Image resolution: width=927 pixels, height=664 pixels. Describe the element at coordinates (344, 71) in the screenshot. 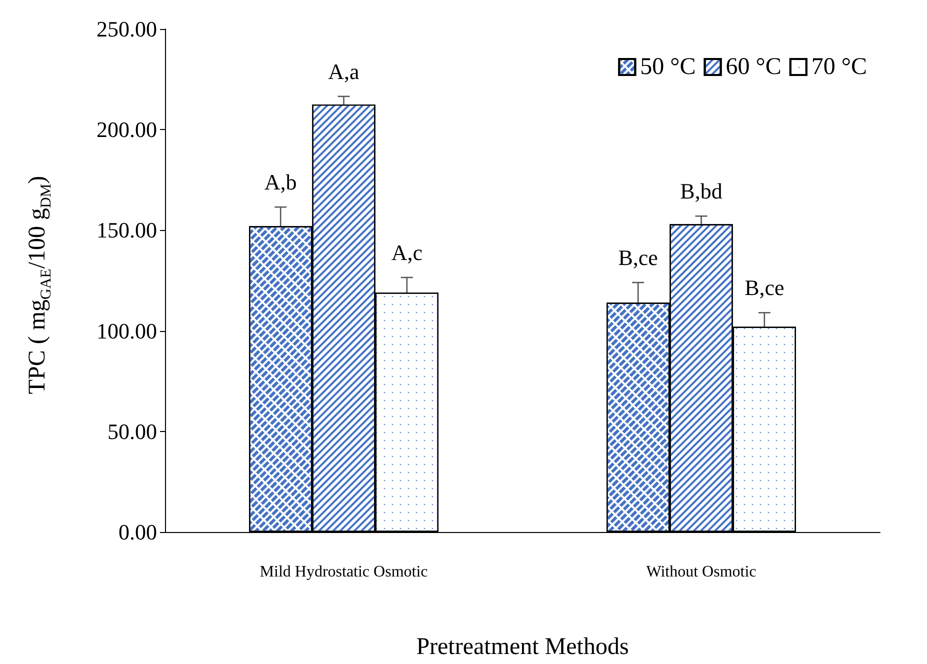

I see `data-label: A,a` at that location.